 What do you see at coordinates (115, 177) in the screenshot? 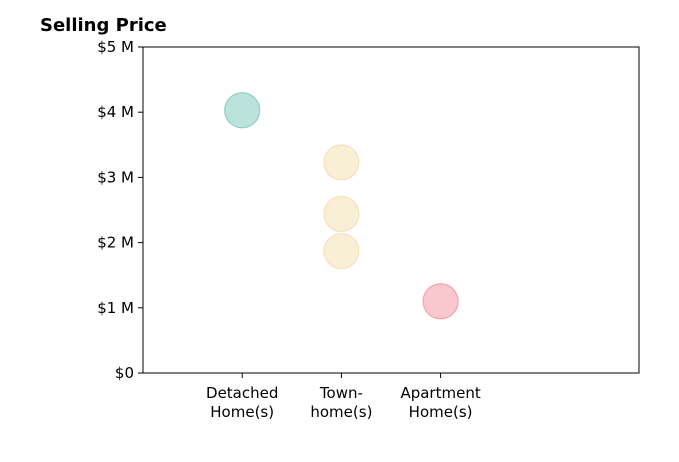
I see `y-tick-label: $3 M` at bounding box center [115, 177].